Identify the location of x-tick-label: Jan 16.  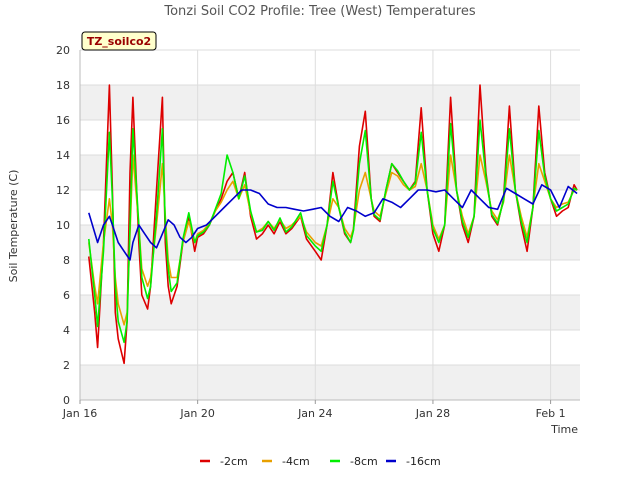
(79, 413).